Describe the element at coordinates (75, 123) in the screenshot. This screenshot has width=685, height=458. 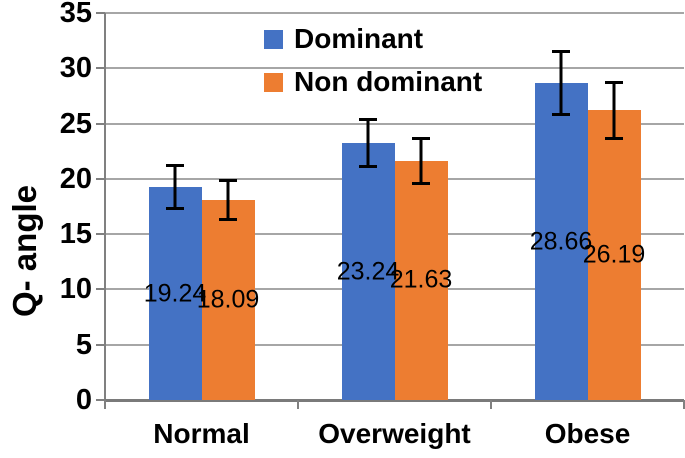
I see `y-axis-tick-label: 25` at that location.